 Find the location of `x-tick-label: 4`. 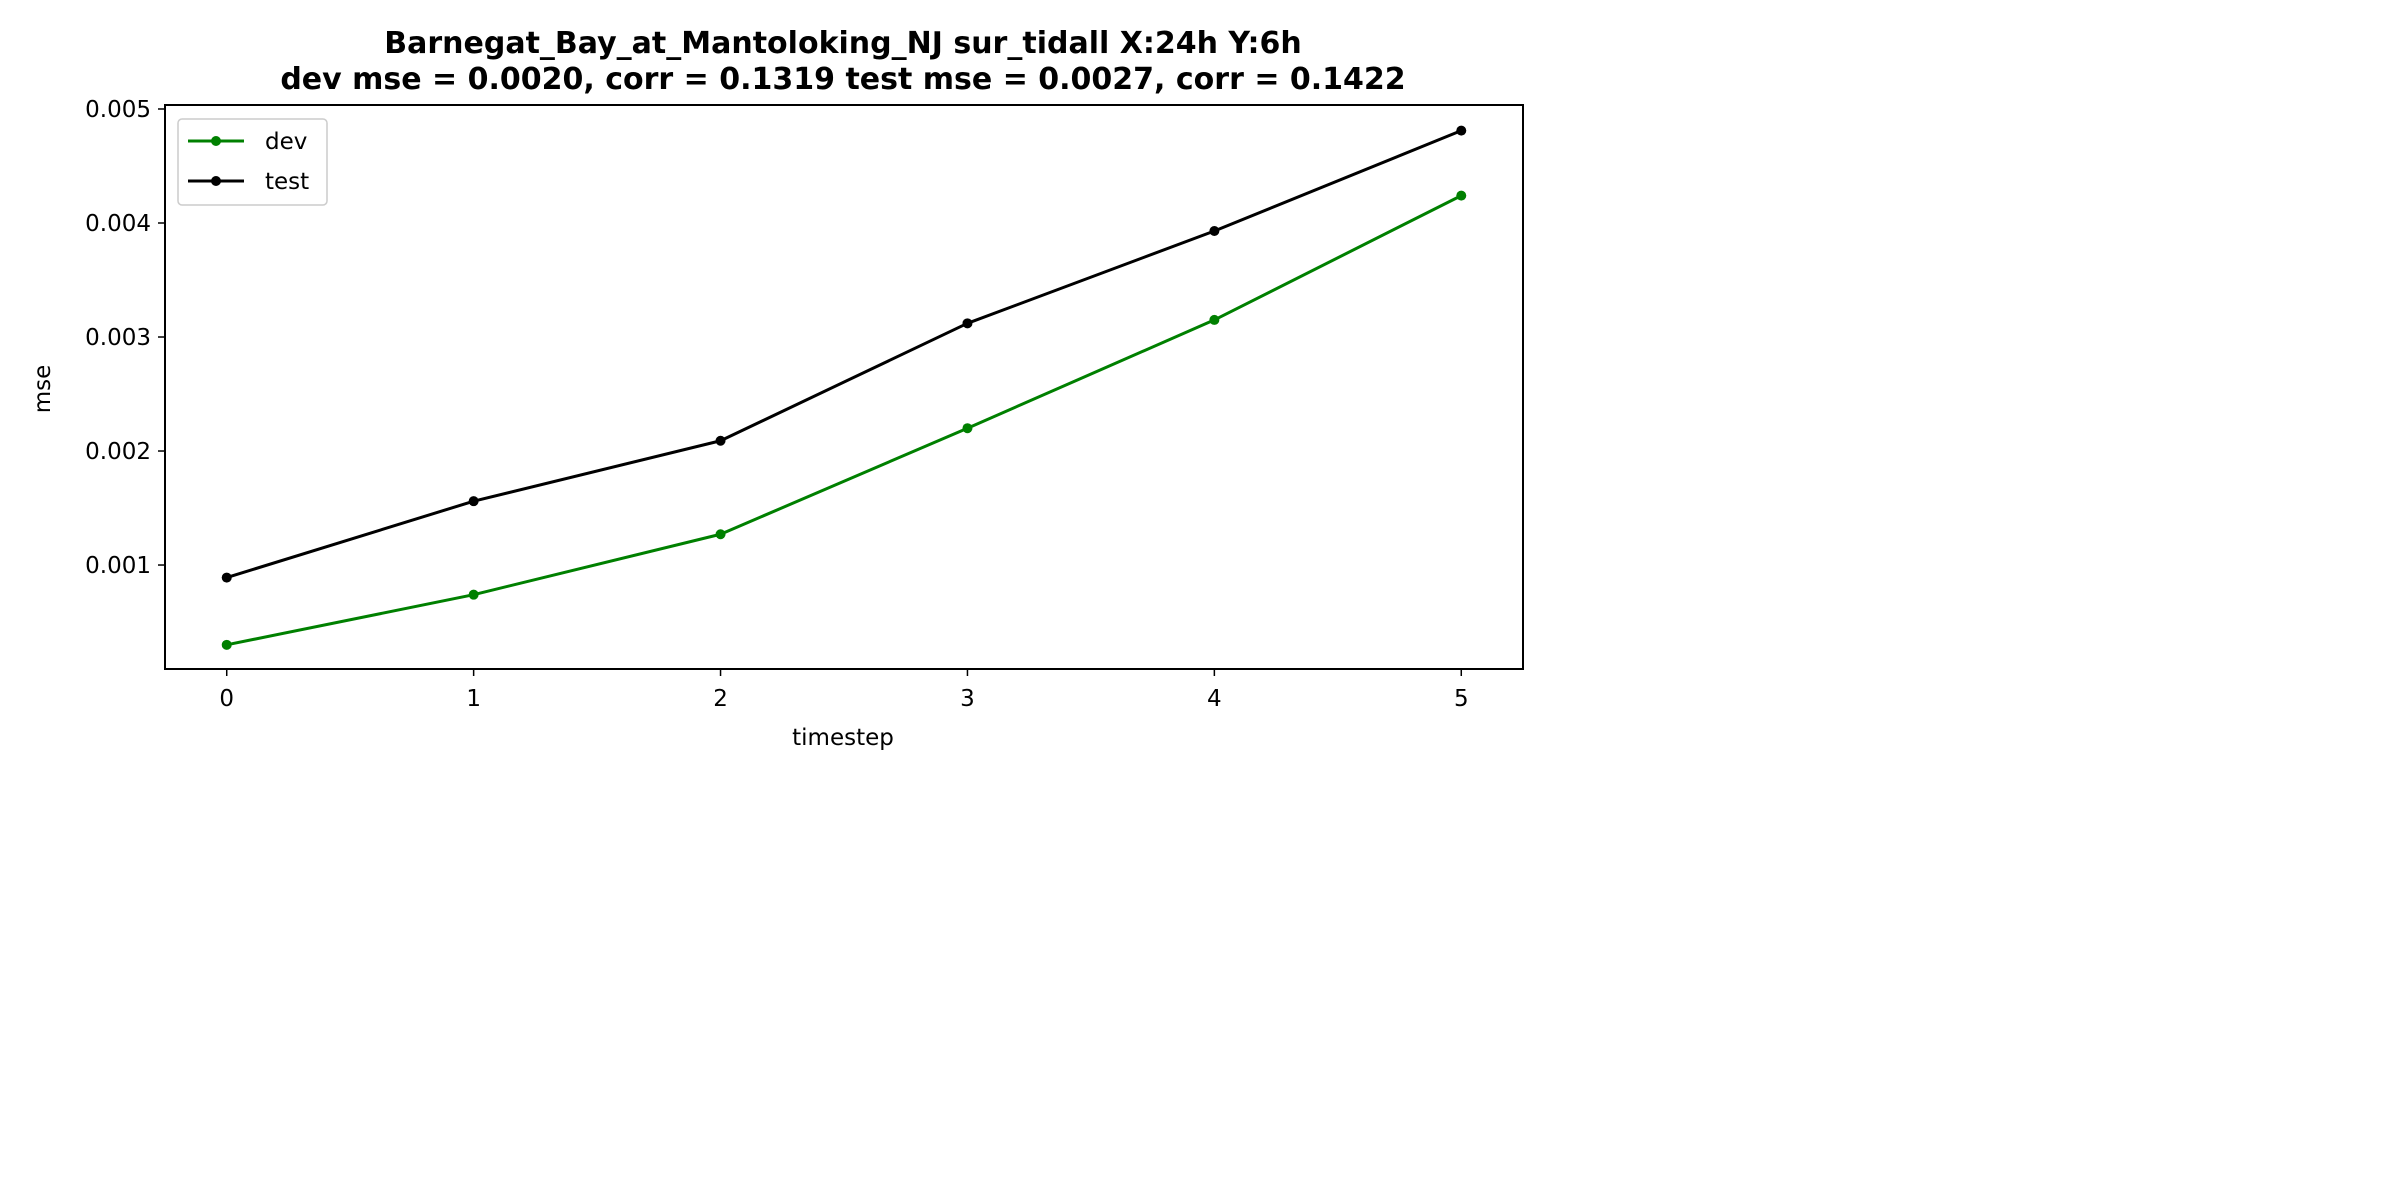

x-tick-label: 4 is located at coordinates (1214, 699).